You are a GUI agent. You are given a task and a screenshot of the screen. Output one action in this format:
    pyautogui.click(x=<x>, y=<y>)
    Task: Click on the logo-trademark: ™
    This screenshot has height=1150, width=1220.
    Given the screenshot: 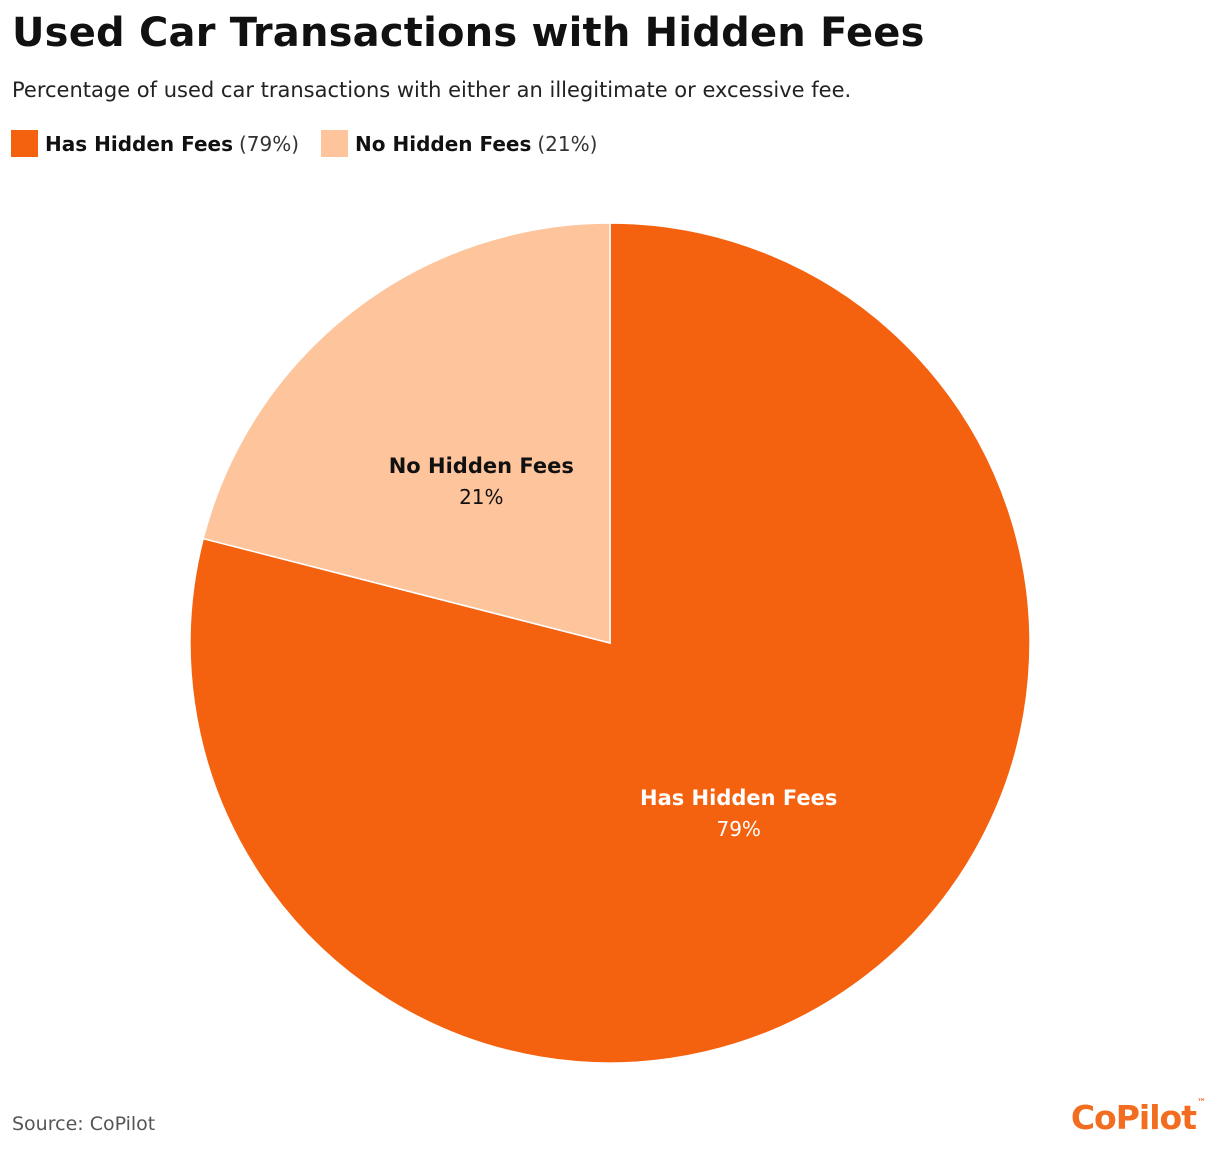 What is the action you would take?
    pyautogui.click(x=1201, y=1103)
    